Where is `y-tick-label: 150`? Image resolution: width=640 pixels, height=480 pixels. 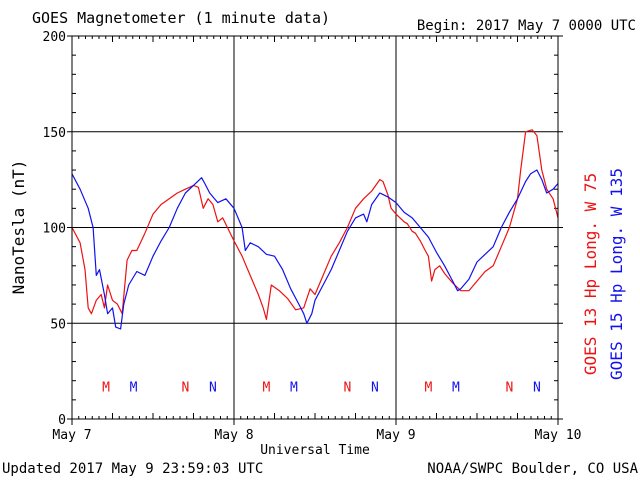
y-tick-label: 150 is located at coordinates (54, 133).